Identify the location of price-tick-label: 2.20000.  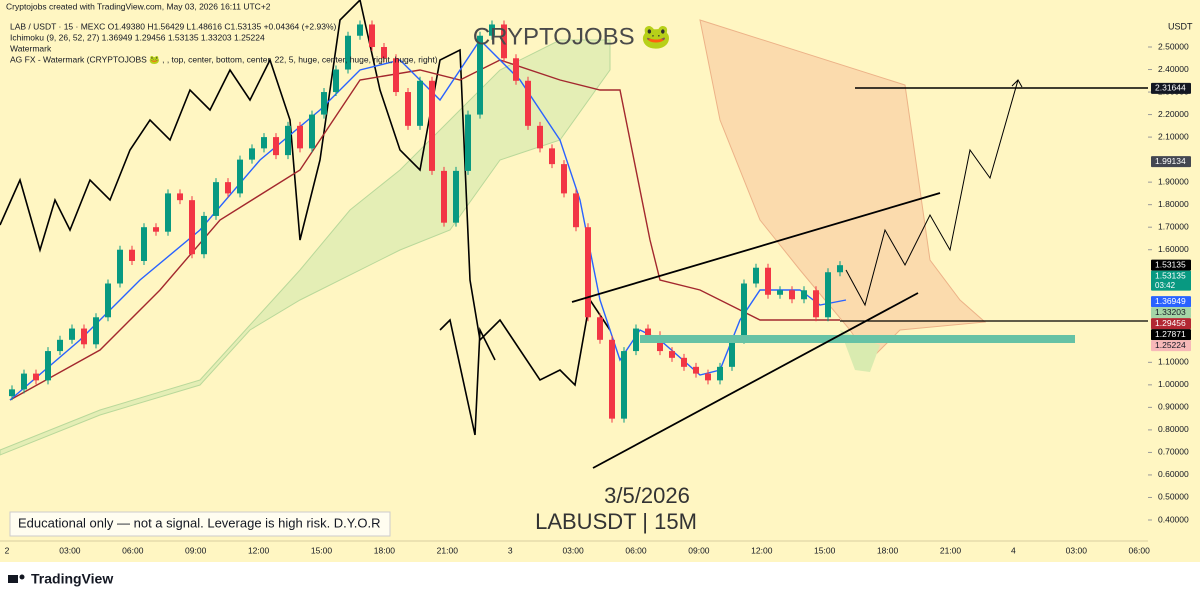
(1173, 114).